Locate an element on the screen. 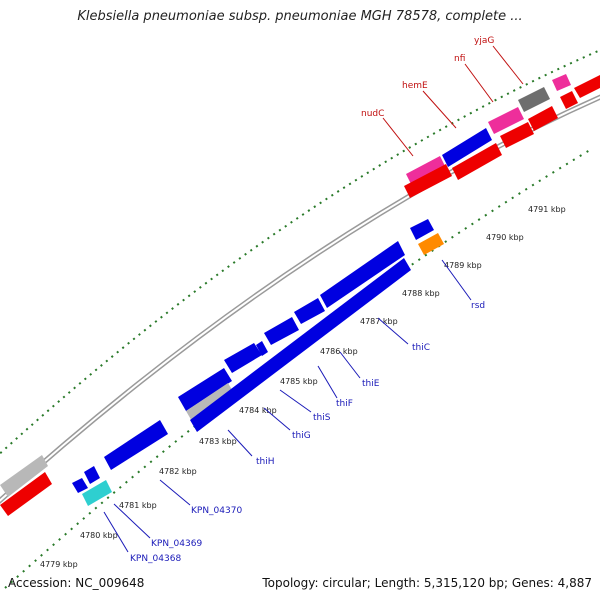 The image size is (600, 600). scale-label: 4791 kbp is located at coordinates (547, 209).